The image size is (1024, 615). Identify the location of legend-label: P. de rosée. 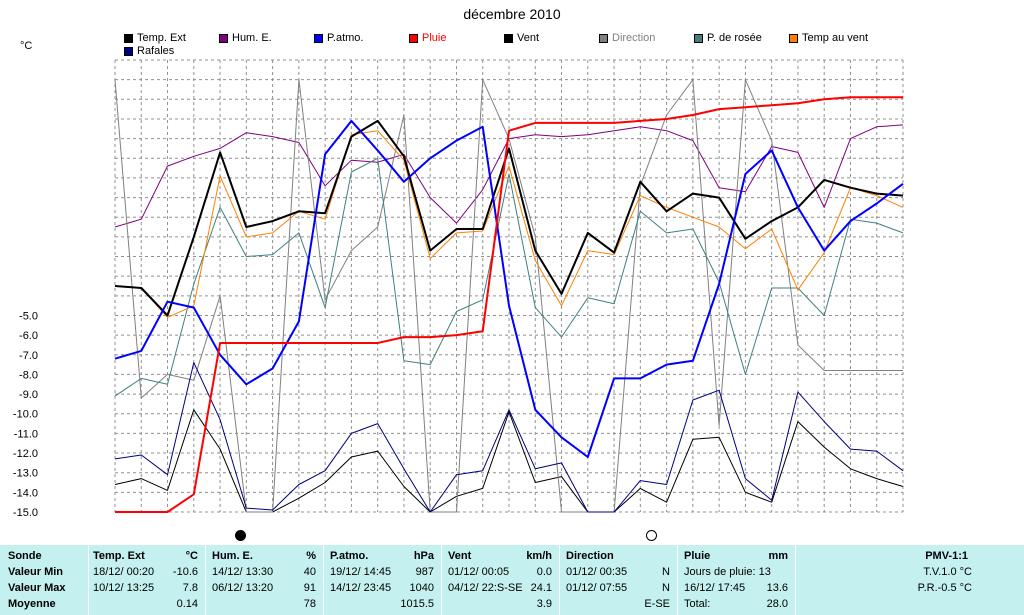
(734, 38).